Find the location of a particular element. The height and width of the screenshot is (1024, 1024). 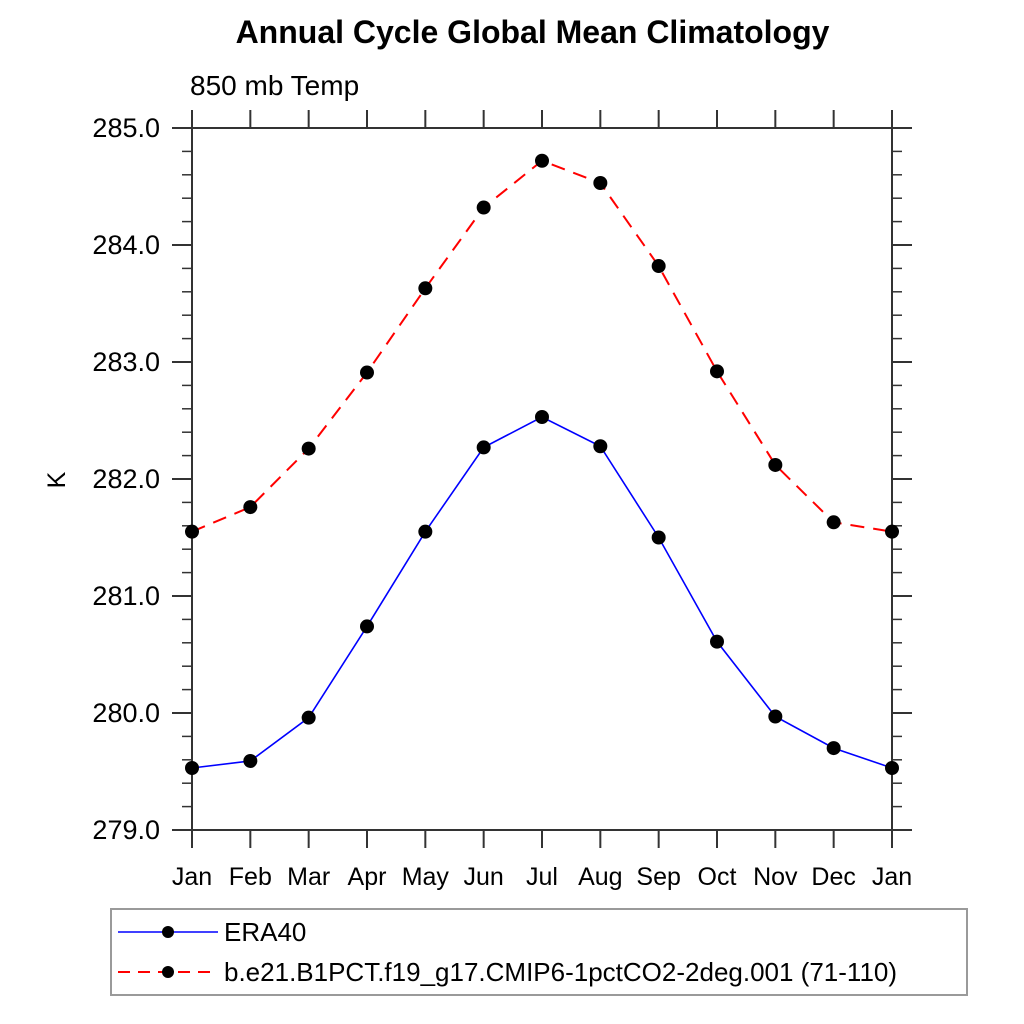

chart-title: Annual Cycle Global Mean Climatology is located at coordinates (532, 32).